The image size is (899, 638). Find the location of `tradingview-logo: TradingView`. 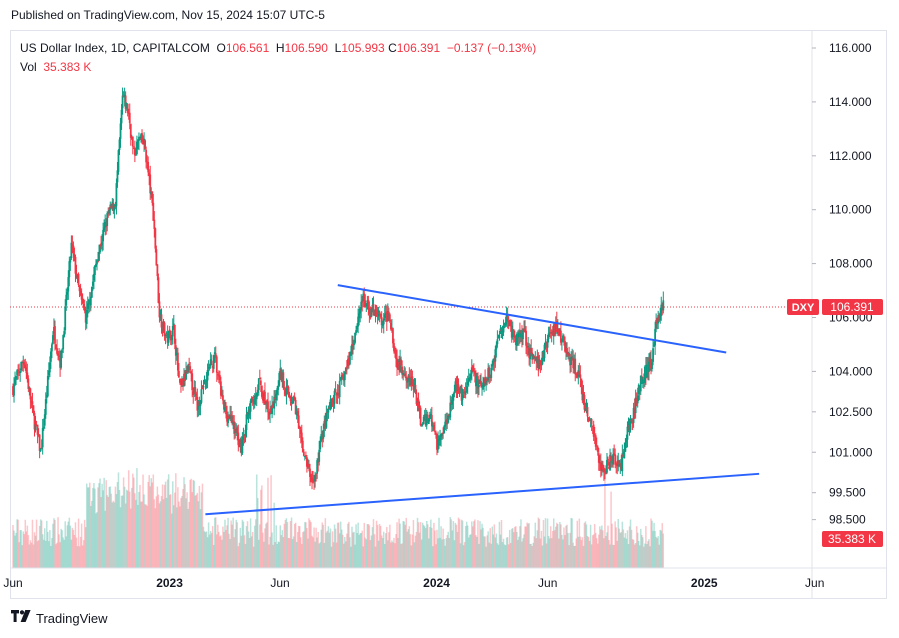

tradingview-logo: TradingView is located at coordinates (59, 618).